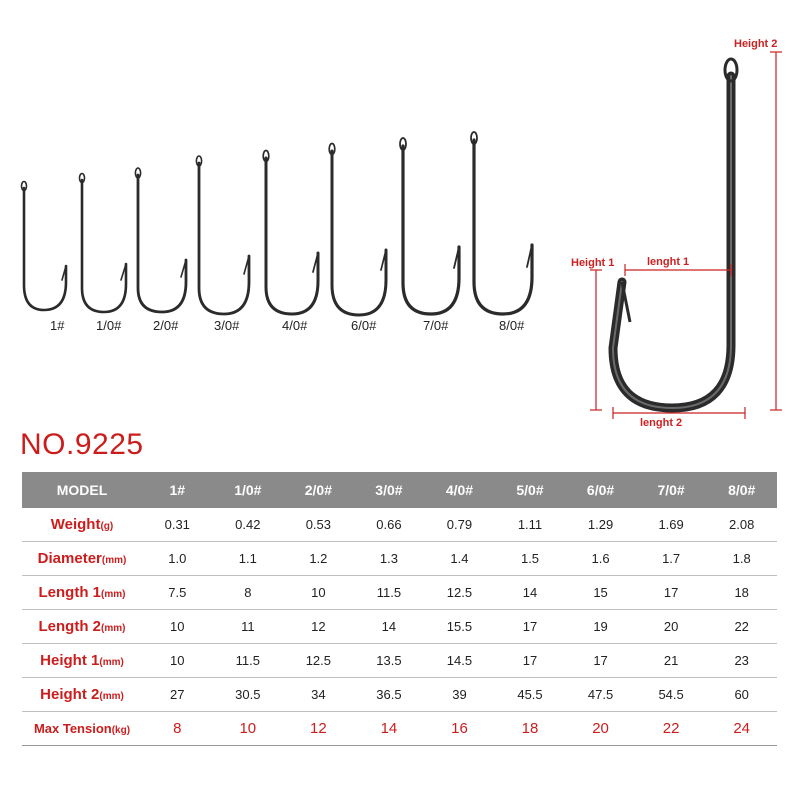 This screenshot has height=800, width=800. What do you see at coordinates (671, 558) in the screenshot?
I see `table-cell: 1.7` at bounding box center [671, 558].